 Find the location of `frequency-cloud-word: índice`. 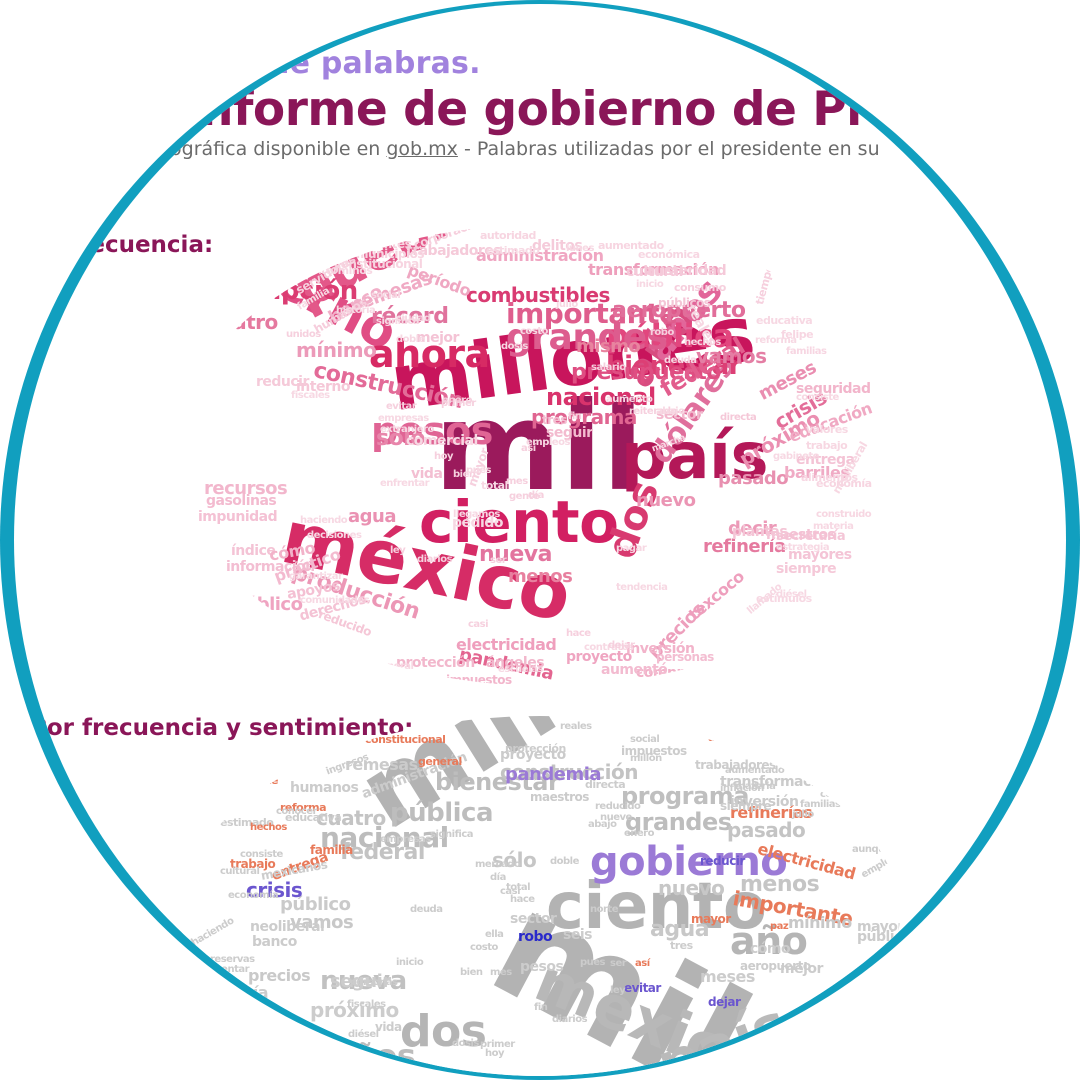

frequency-cloud-word: índice is located at coordinates (253, 551).